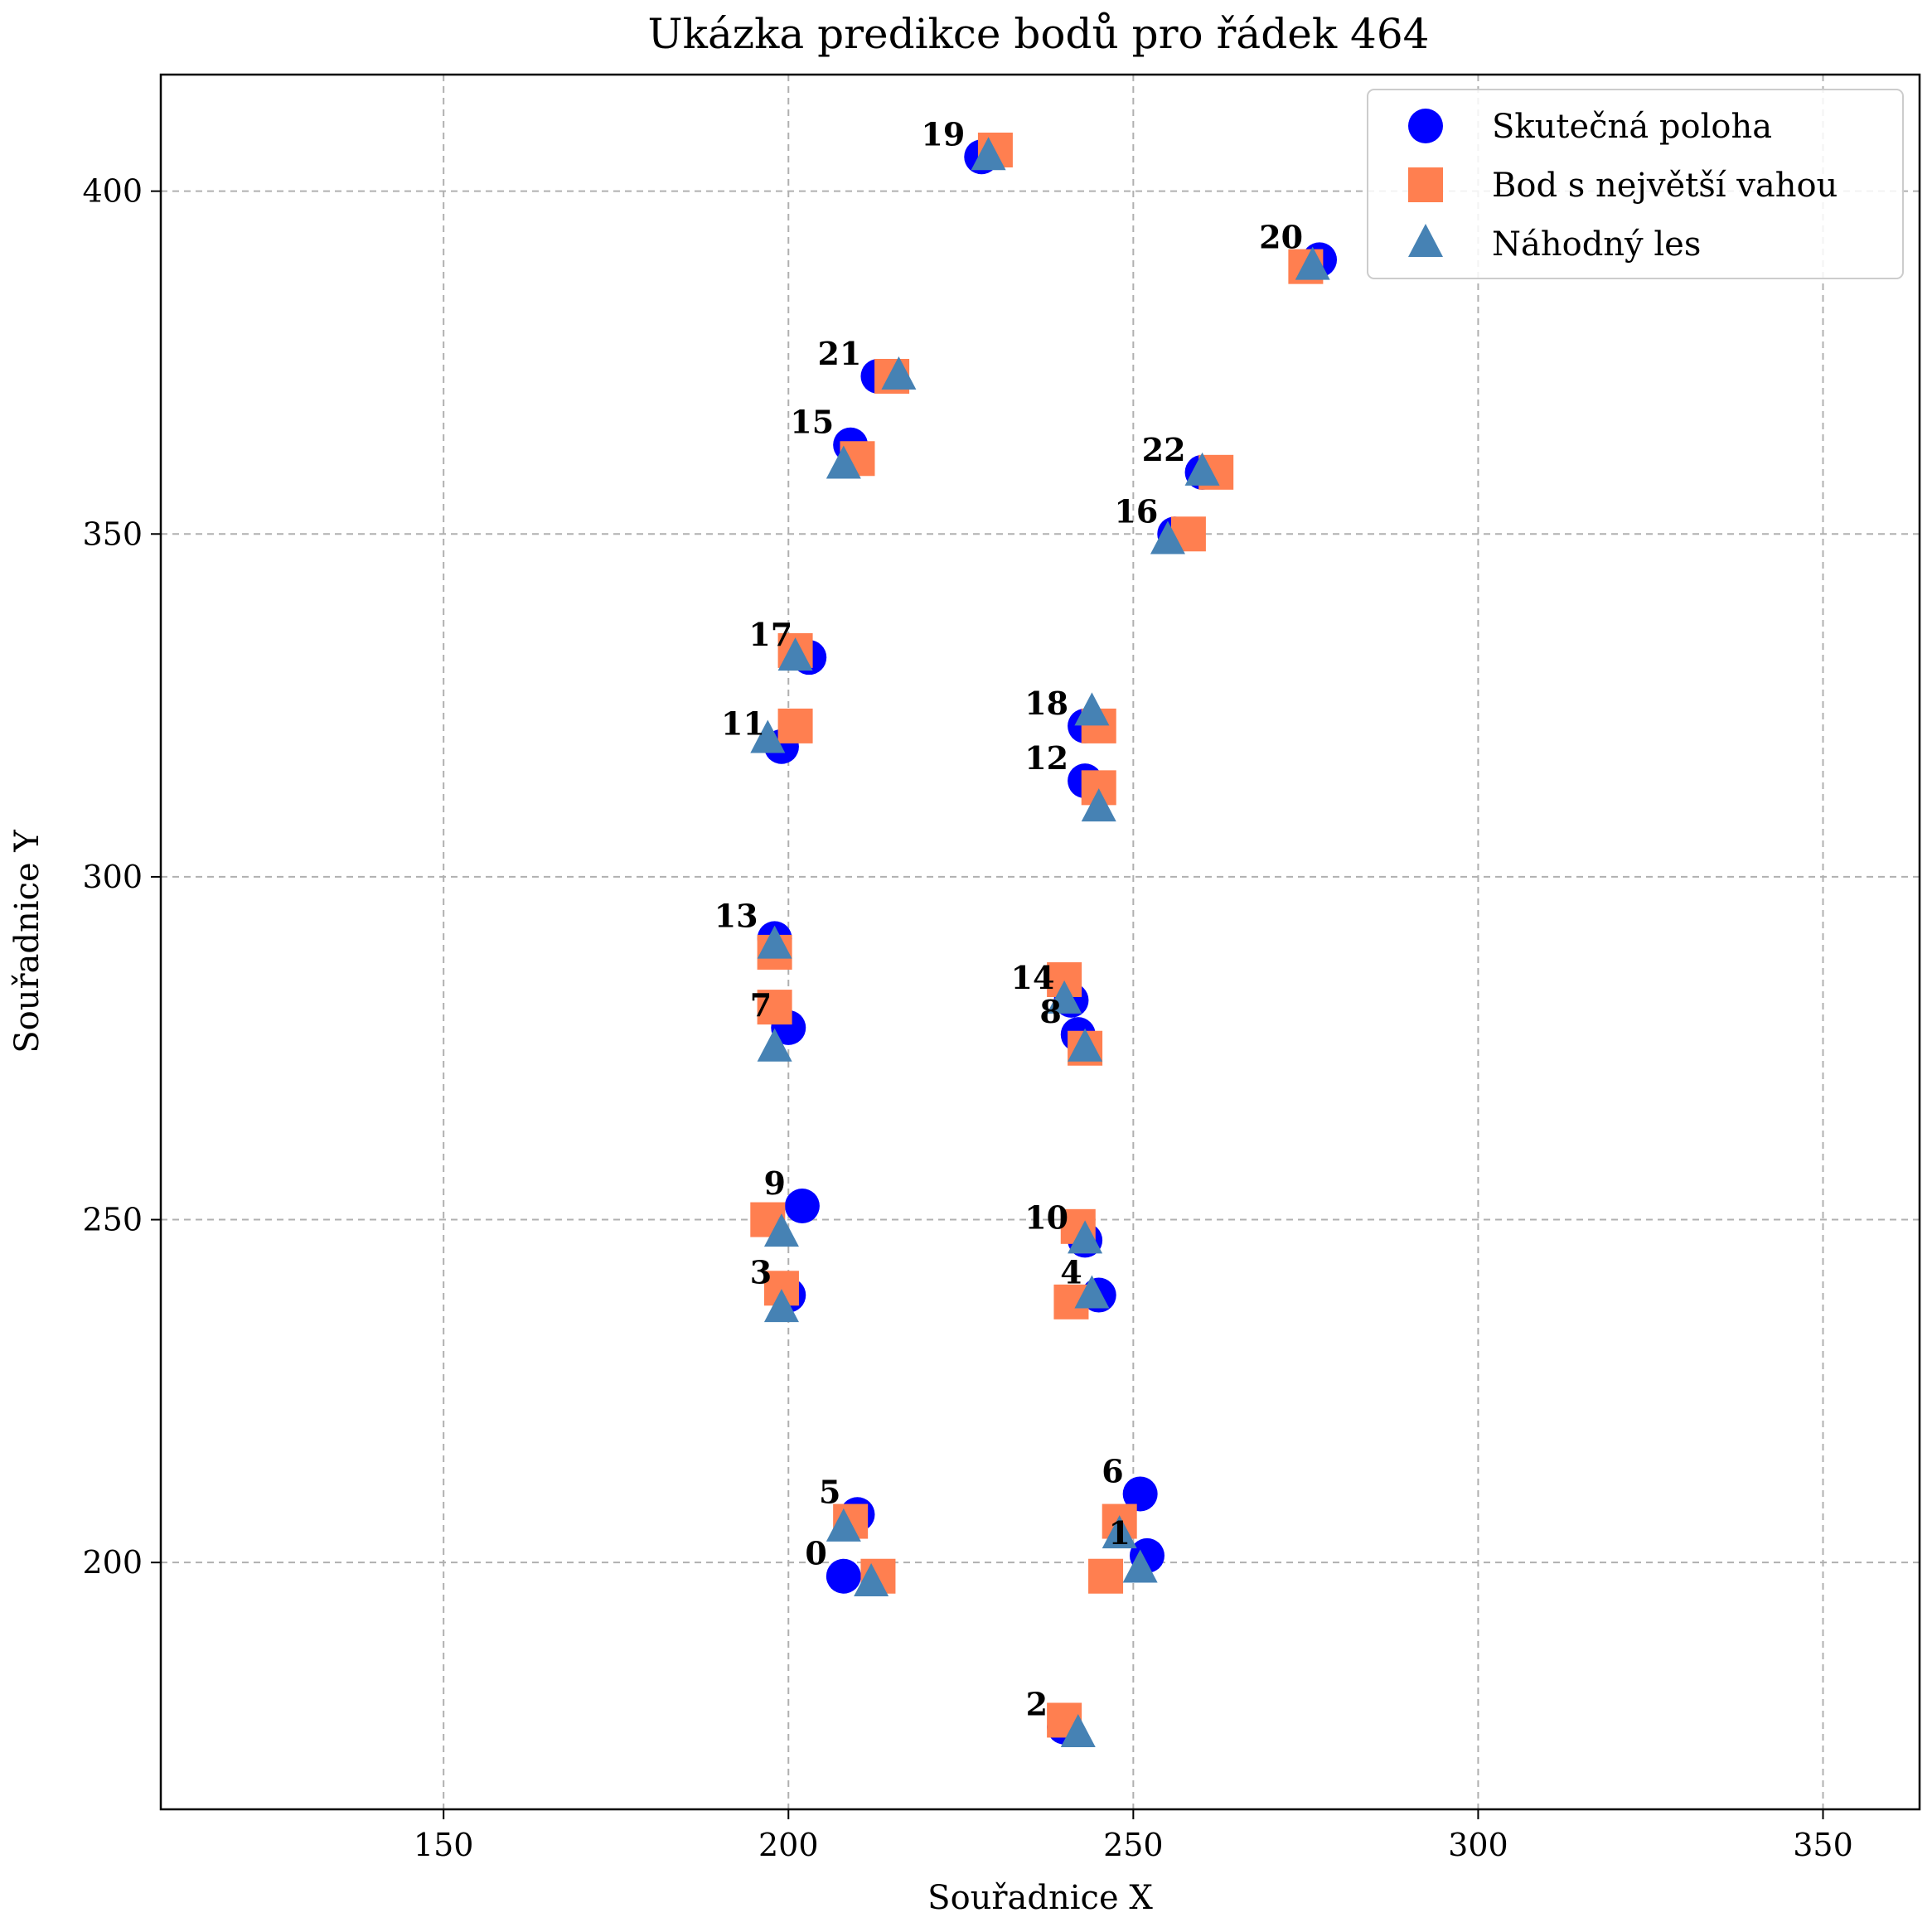 This screenshot has height=1932, width=1932. Describe the element at coordinates (112, 877) in the screenshot. I see `y-tick-label: 300` at that location.